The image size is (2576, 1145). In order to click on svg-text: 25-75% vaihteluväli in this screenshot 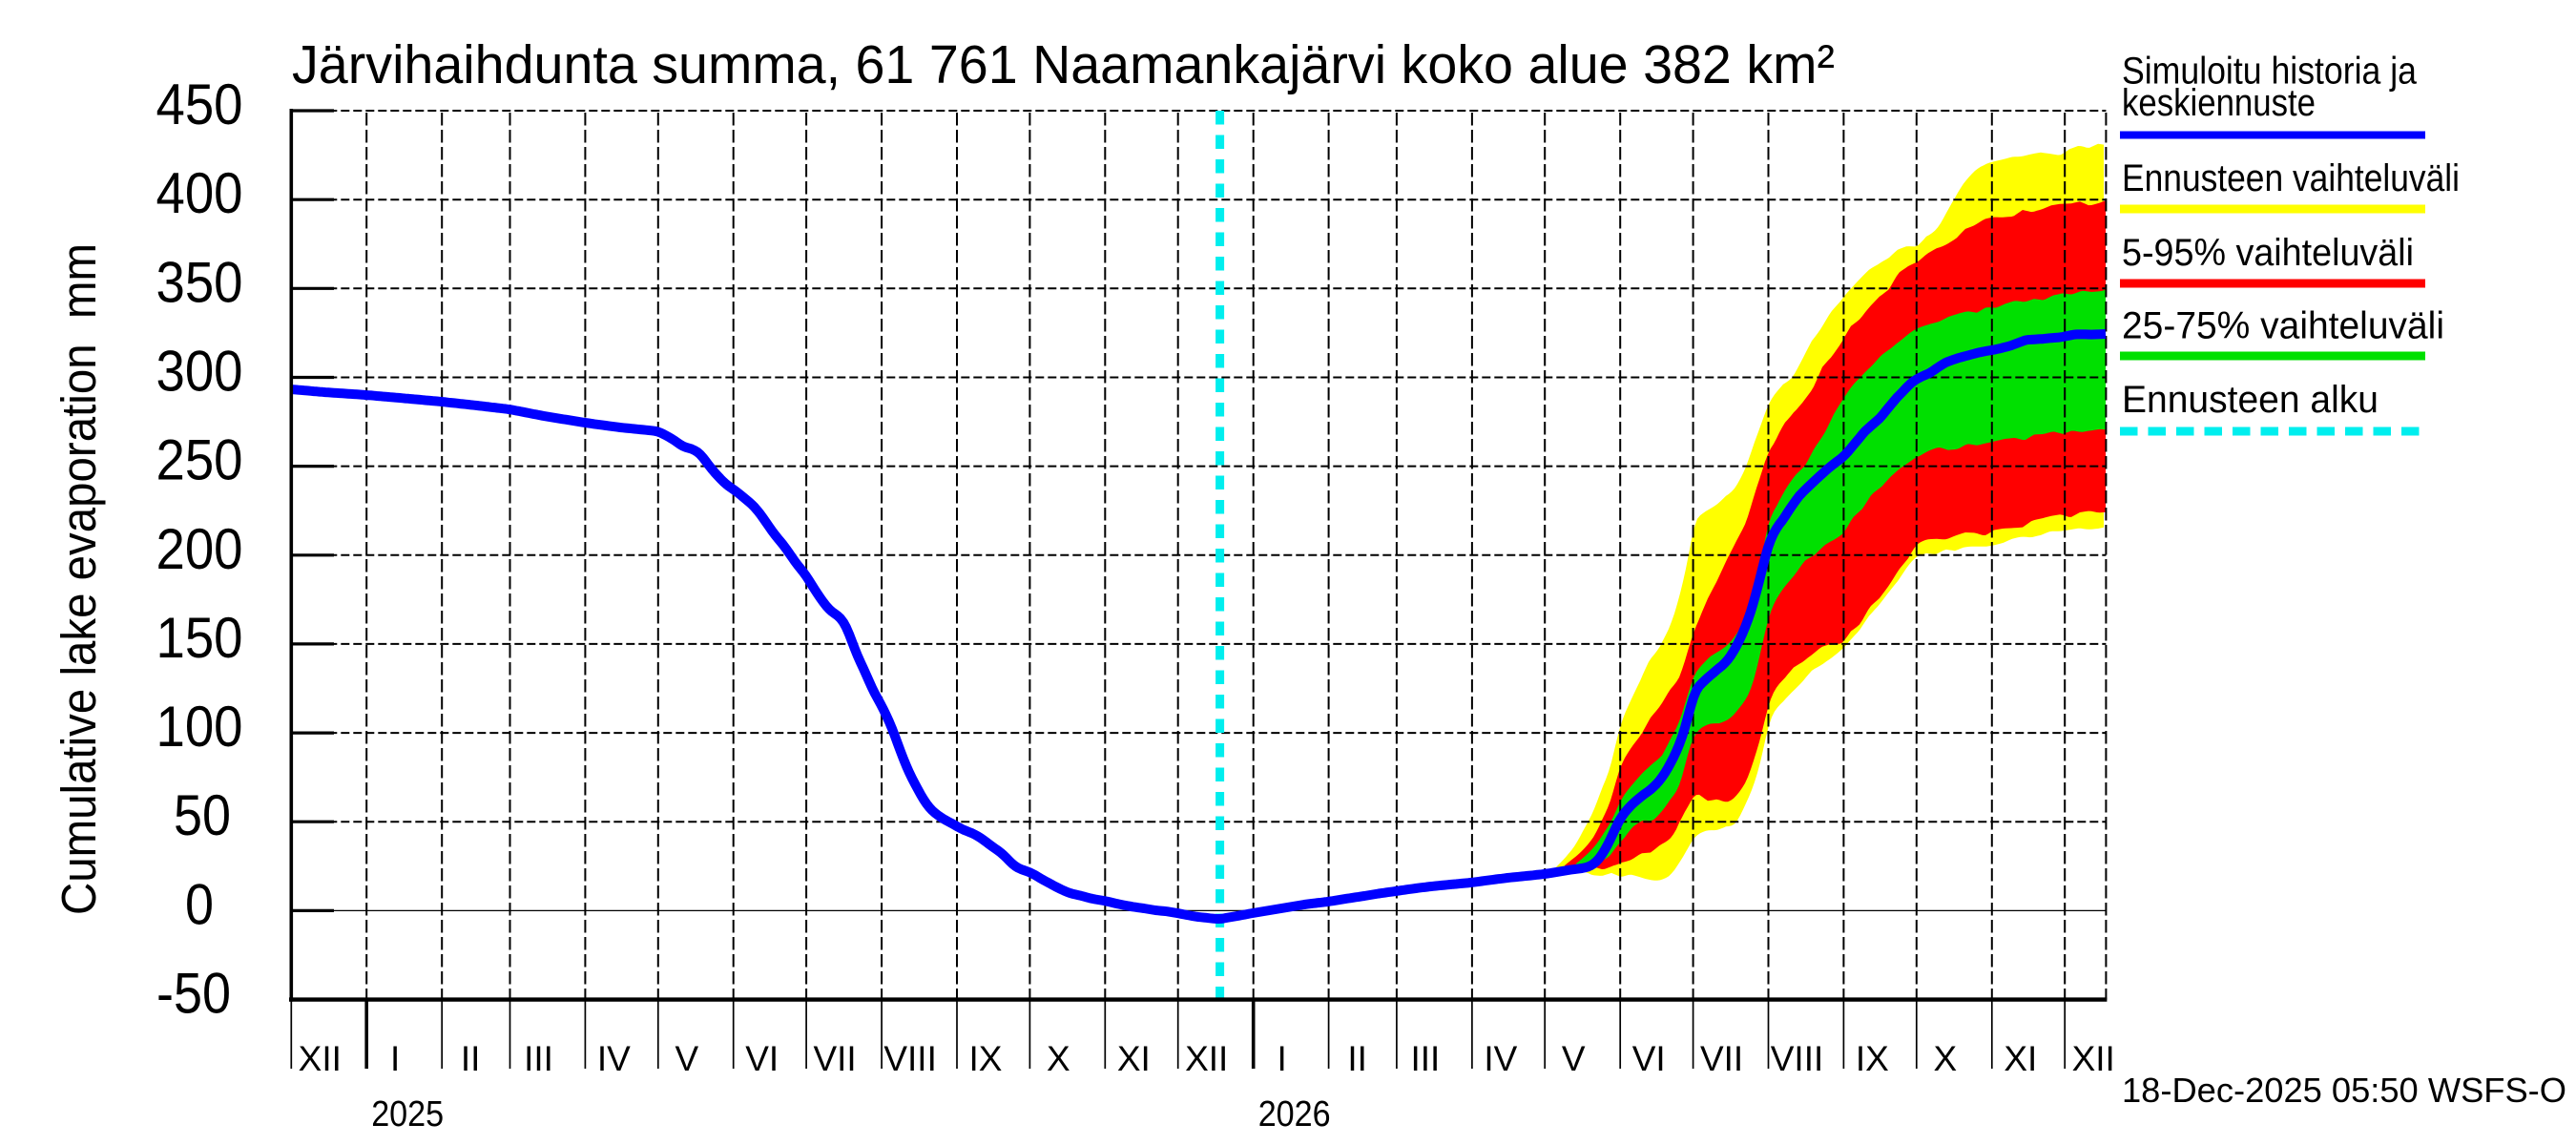, I will do `click(2283, 326)`.